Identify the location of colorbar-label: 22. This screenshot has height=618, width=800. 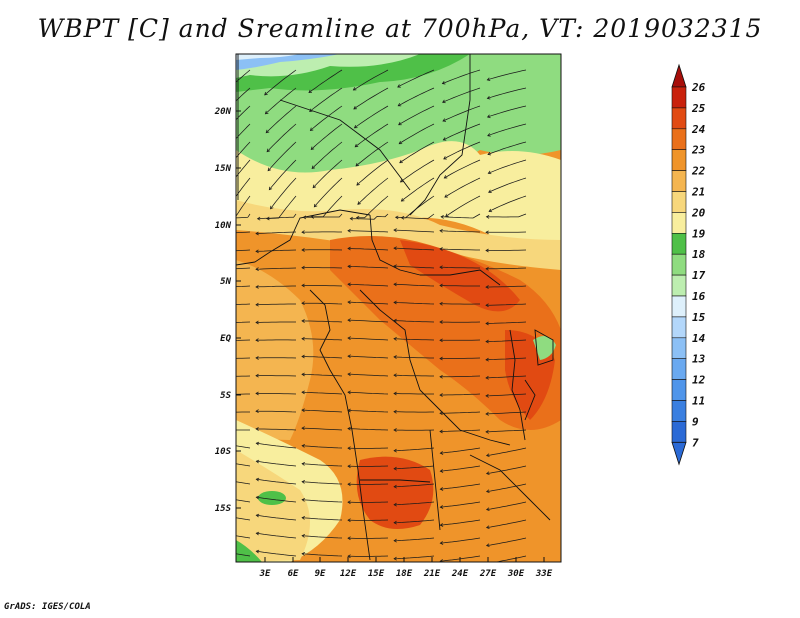
(698, 171).